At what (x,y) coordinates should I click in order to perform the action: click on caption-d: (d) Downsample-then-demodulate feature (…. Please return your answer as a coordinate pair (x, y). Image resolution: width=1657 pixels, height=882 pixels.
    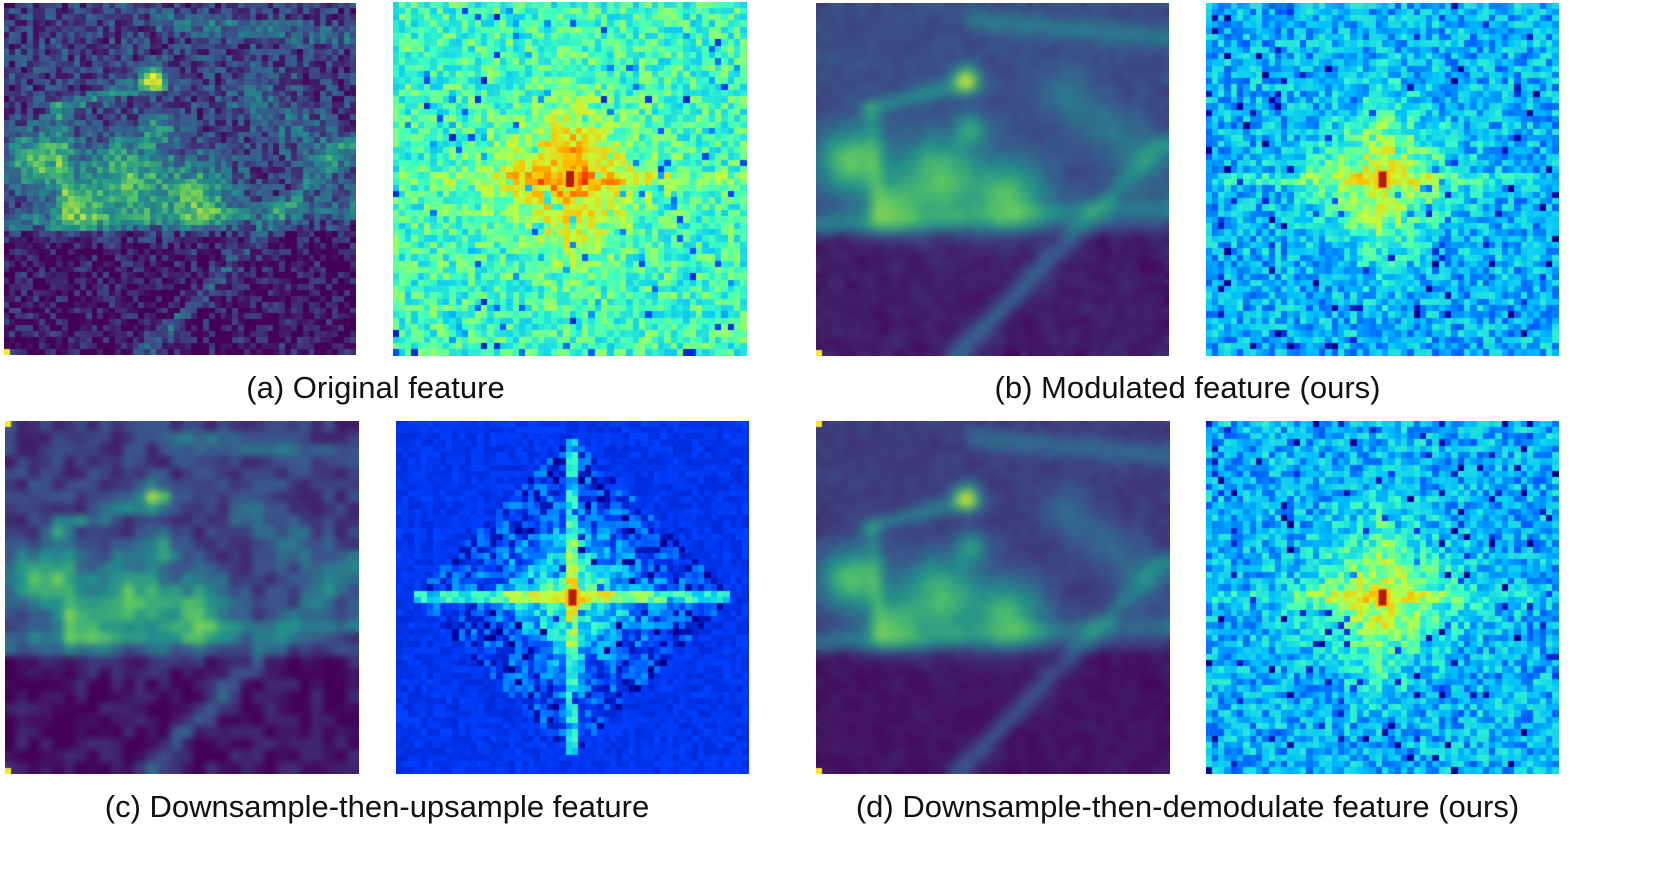
    Looking at the image, I should click on (1187, 806).